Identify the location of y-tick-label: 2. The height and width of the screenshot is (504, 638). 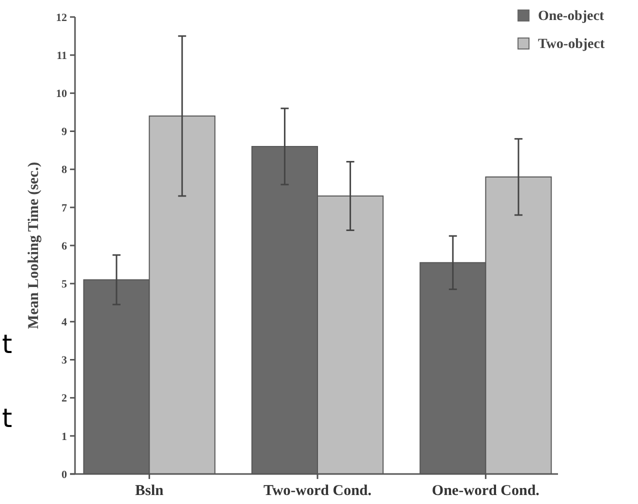
(65, 398).